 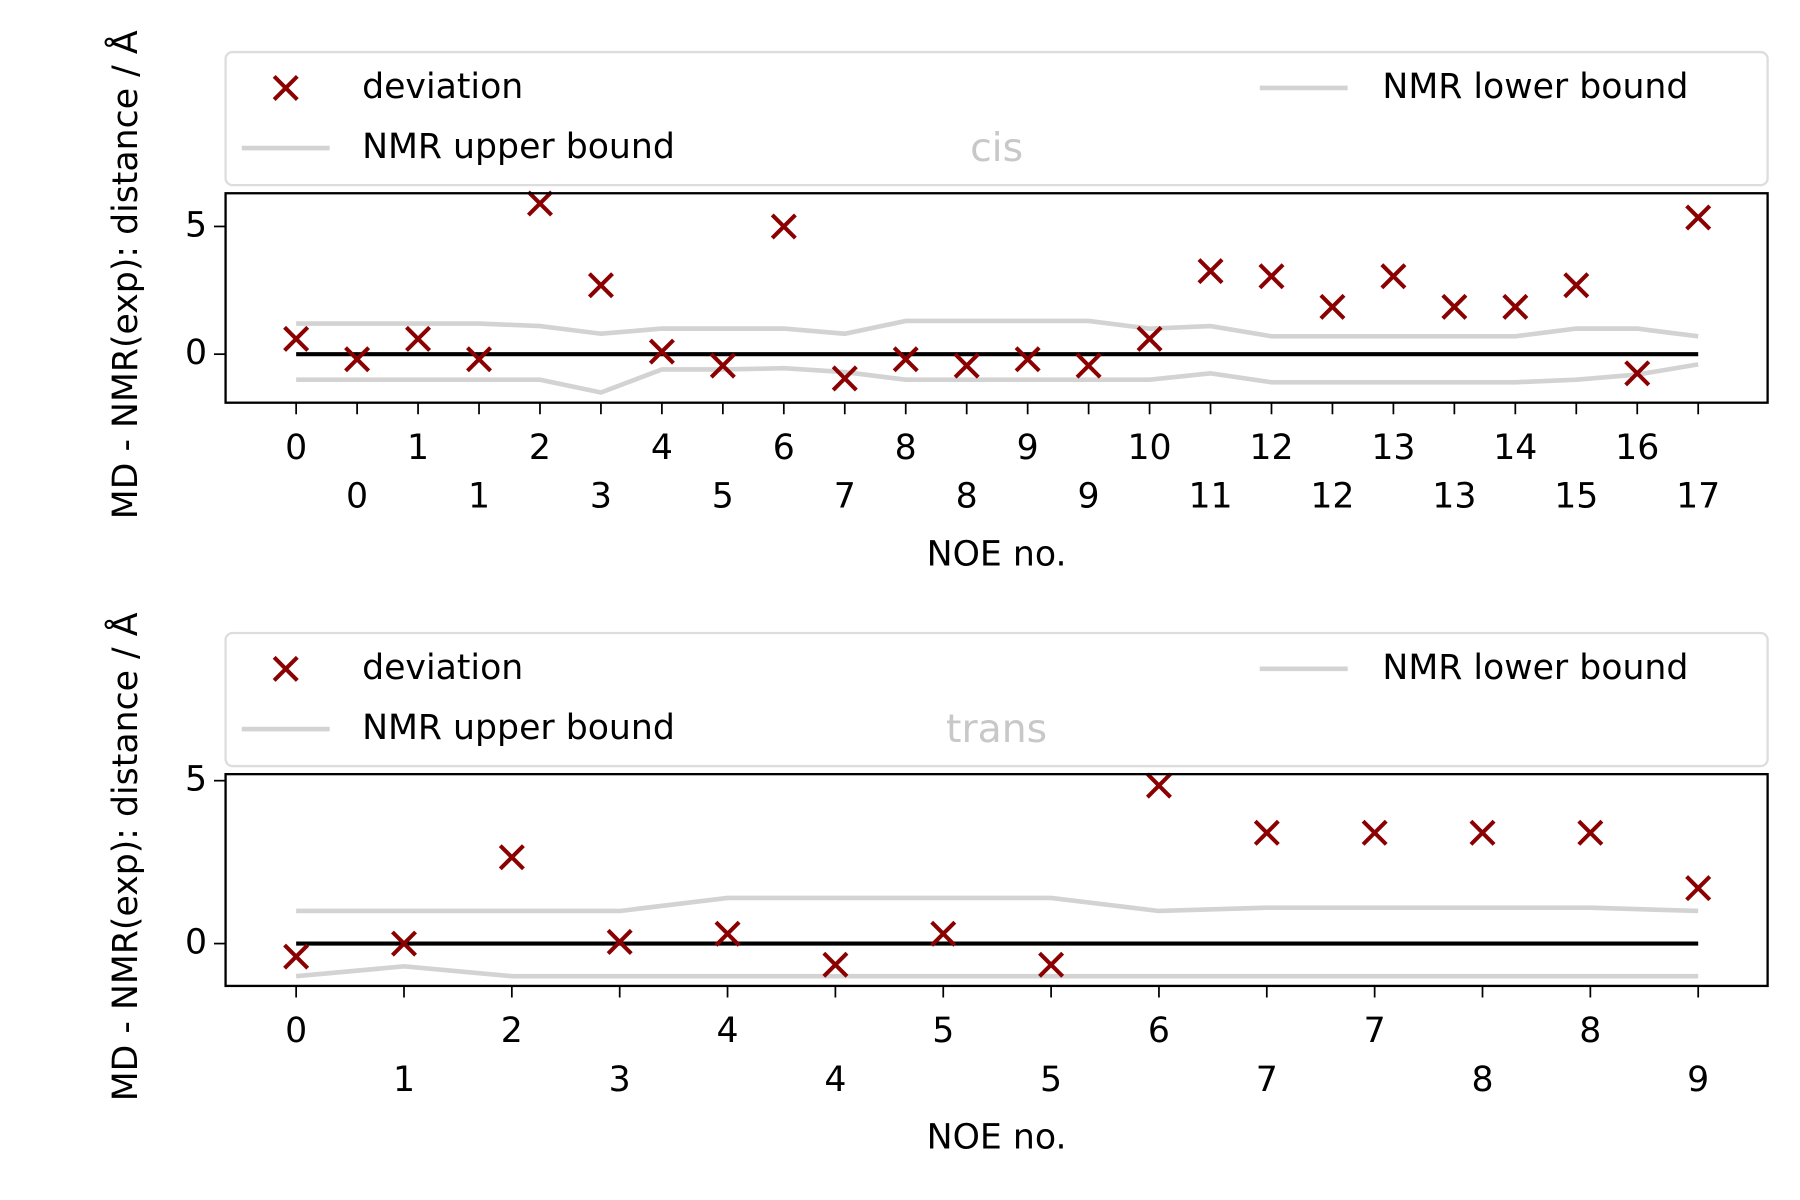 What do you see at coordinates (1698, 497) in the screenshot?
I see `x-tick-label: 17` at bounding box center [1698, 497].